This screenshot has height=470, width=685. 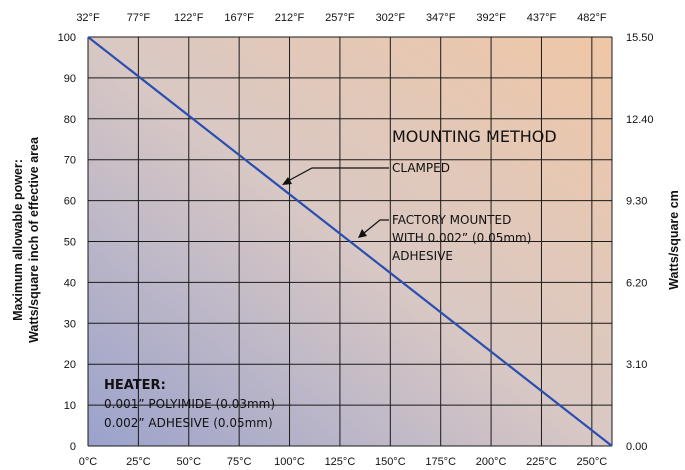 I want to click on y-left-tick-label: 30, so click(x=70, y=324).